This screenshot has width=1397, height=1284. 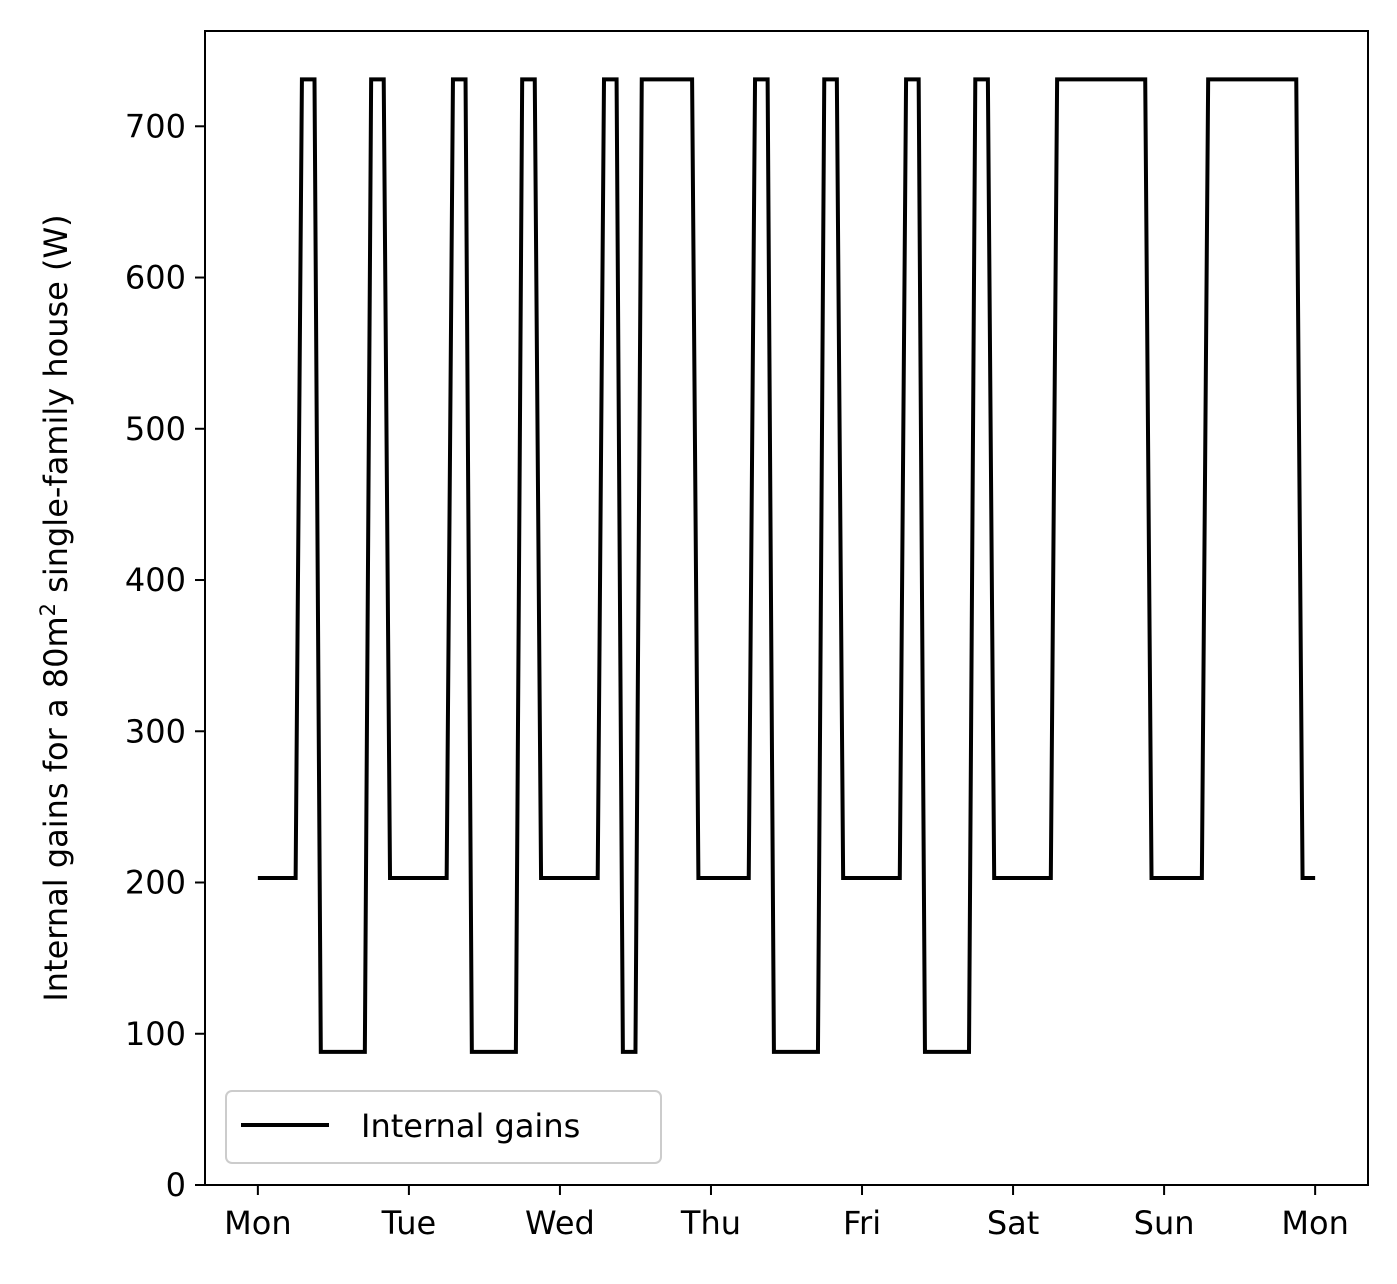 I want to click on x-tick-label: Thu, so click(x=710, y=1223).